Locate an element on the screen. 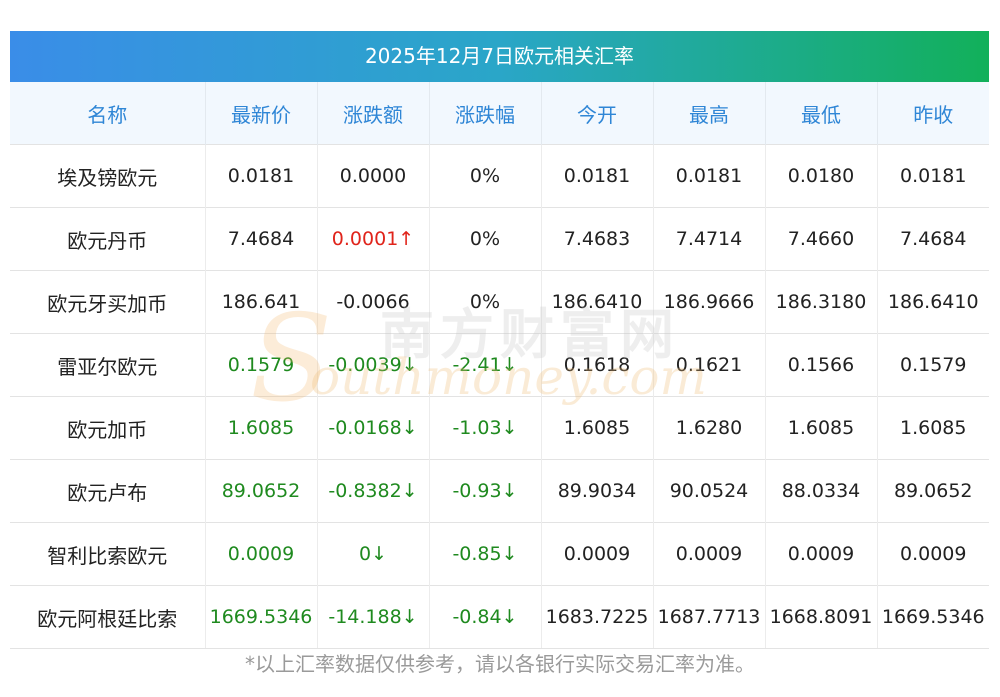  rate-high-cell: 0.0181 is located at coordinates (709, 176).